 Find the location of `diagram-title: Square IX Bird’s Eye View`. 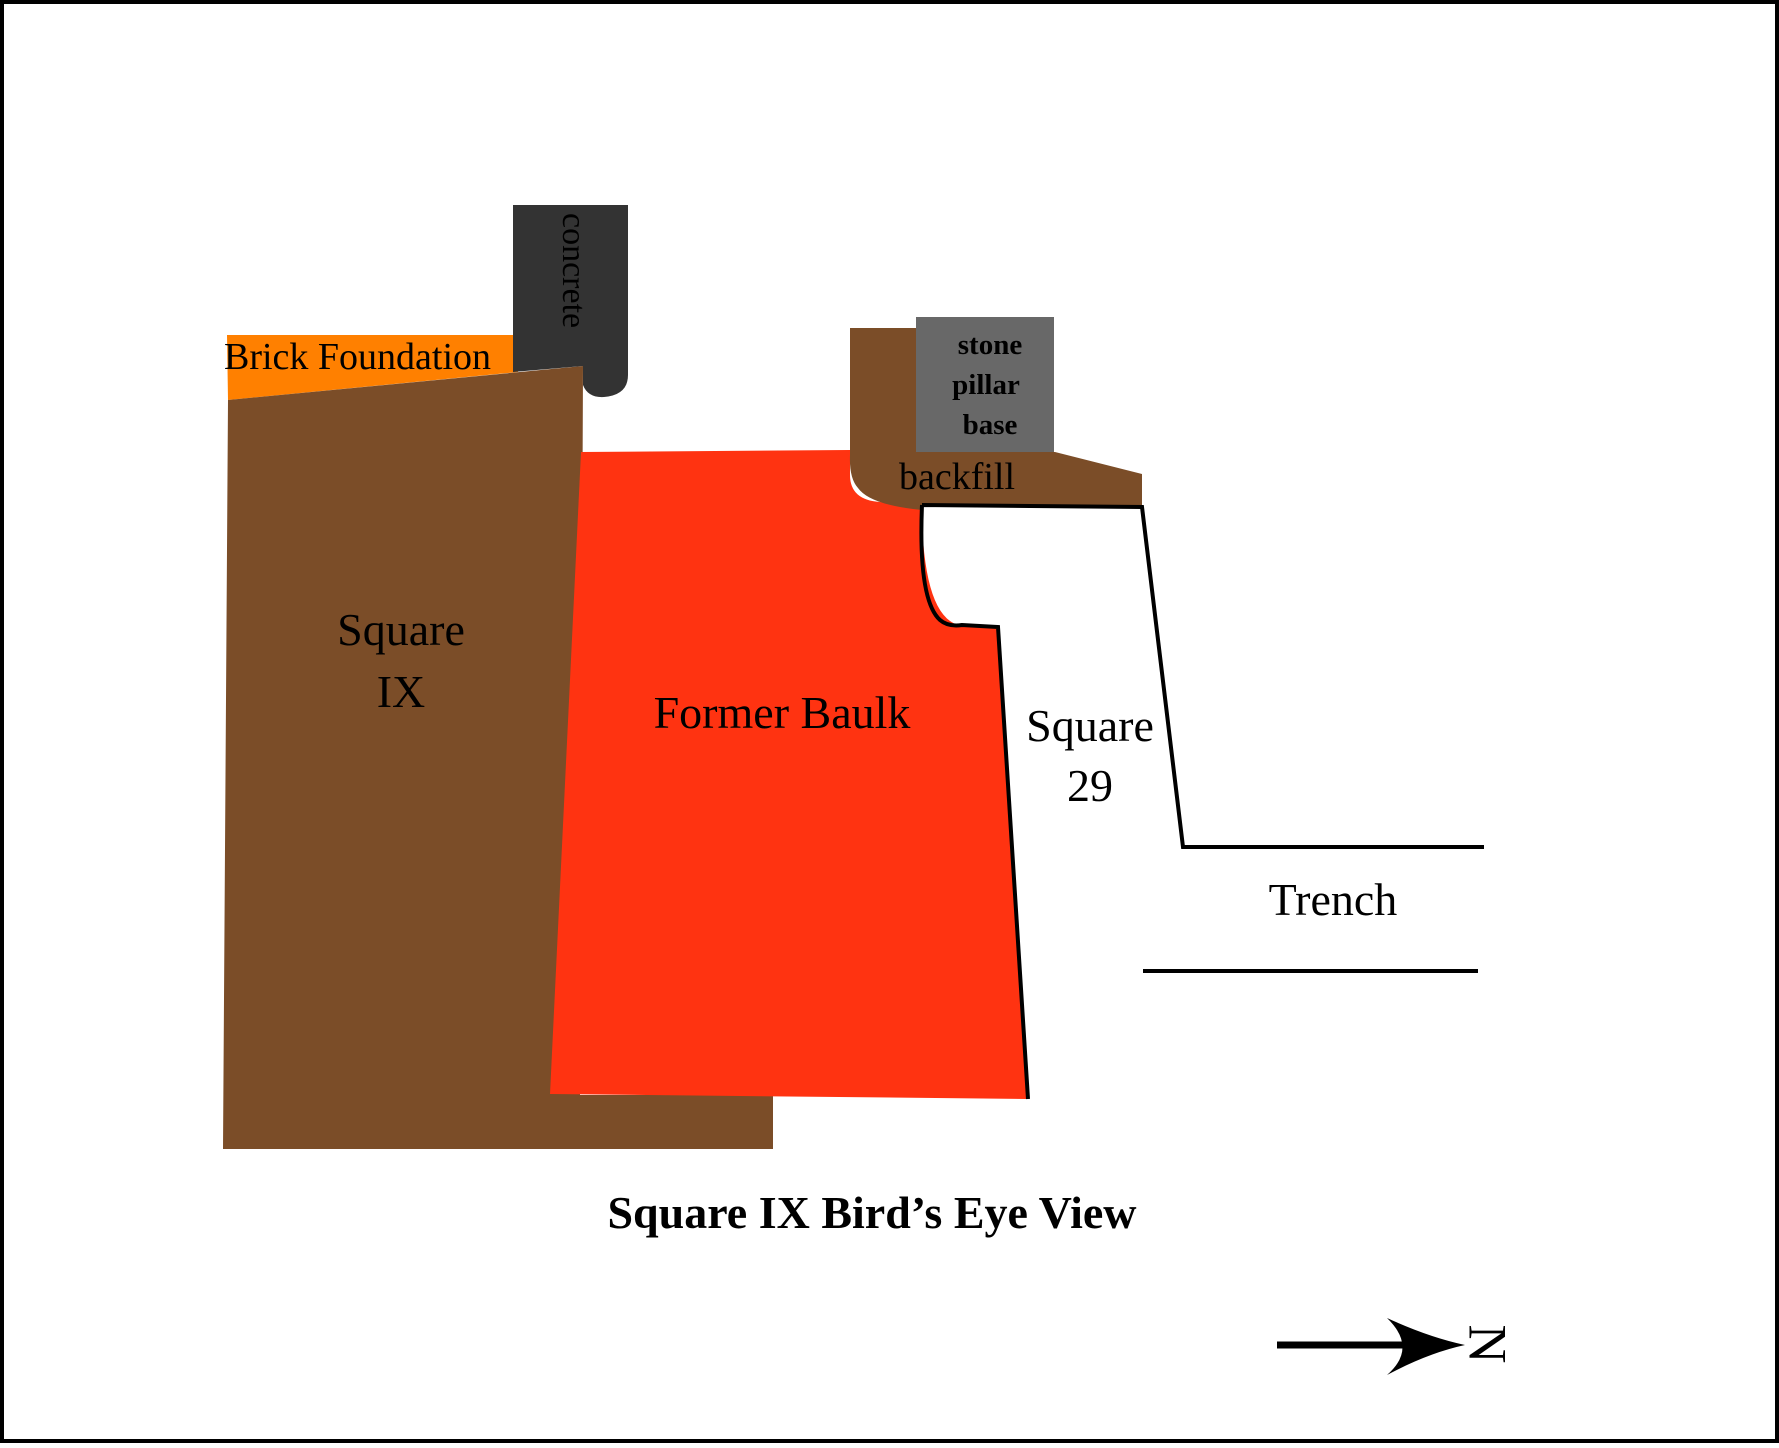

diagram-title: Square IX Bird’s Eye View is located at coordinates (871, 1212).